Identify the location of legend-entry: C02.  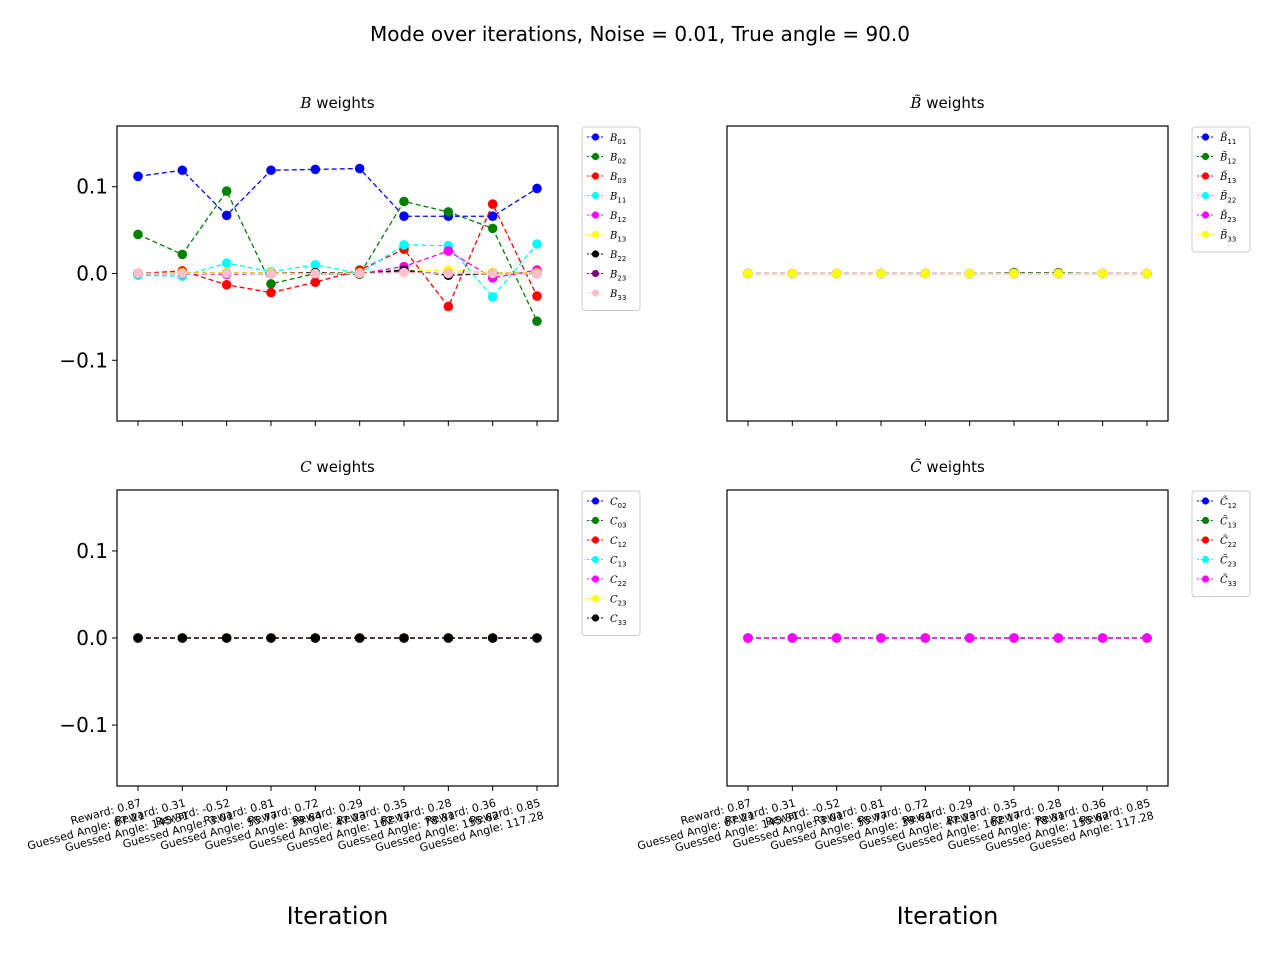
(618, 503).